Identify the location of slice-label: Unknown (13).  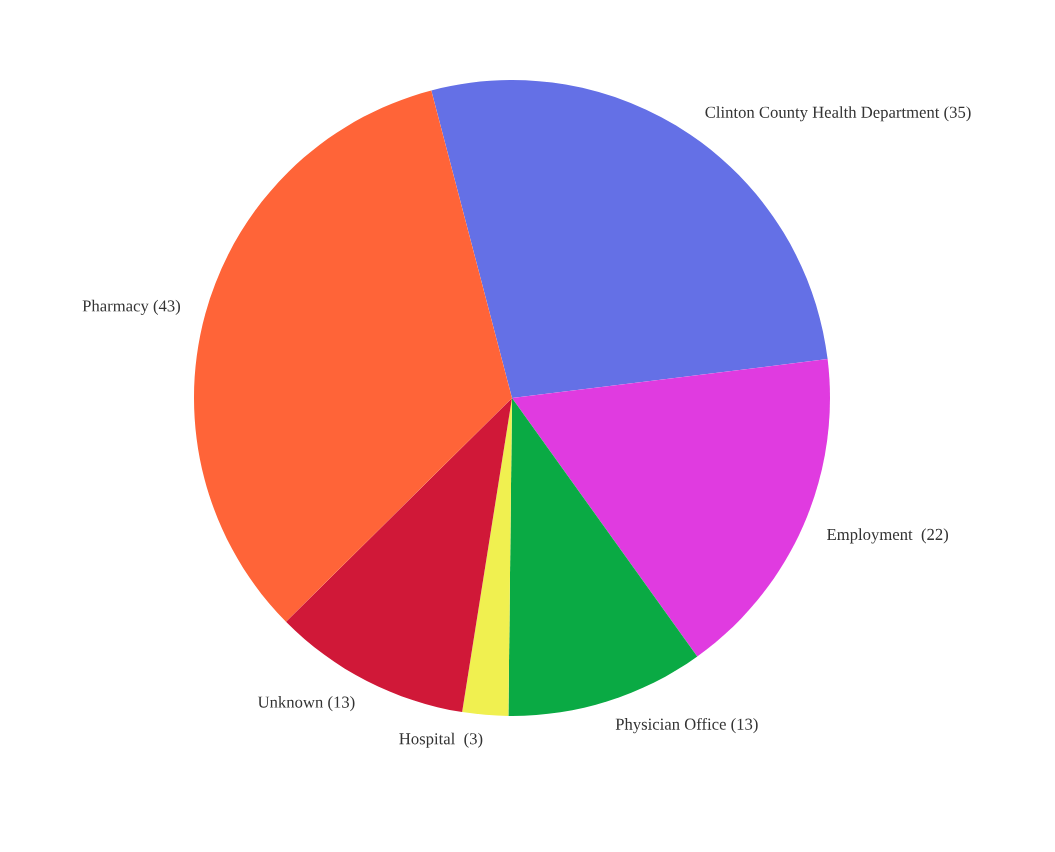
(306, 704).